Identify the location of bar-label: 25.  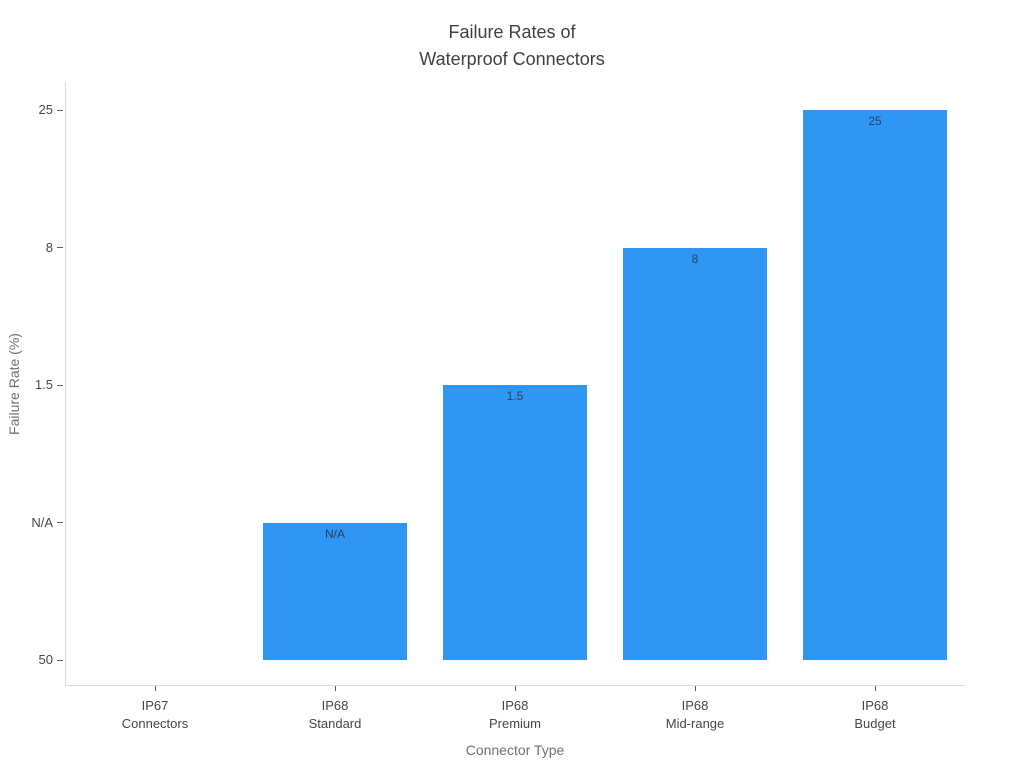
(875, 121).